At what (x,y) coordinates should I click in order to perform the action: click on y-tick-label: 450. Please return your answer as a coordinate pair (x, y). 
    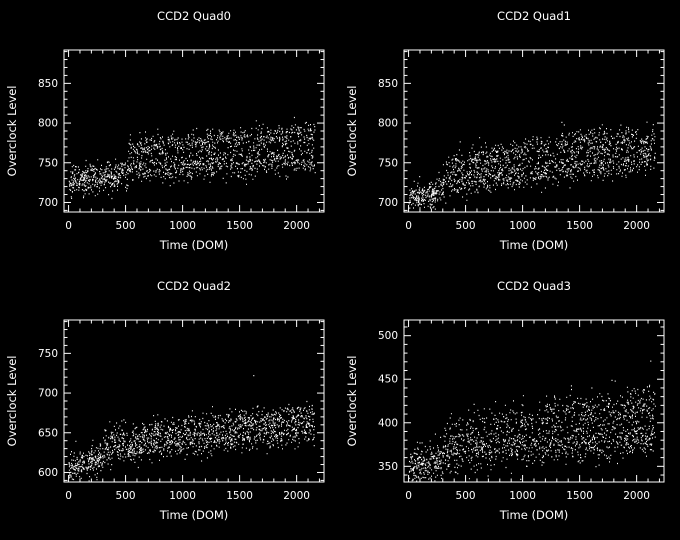
    Looking at the image, I should click on (388, 380).